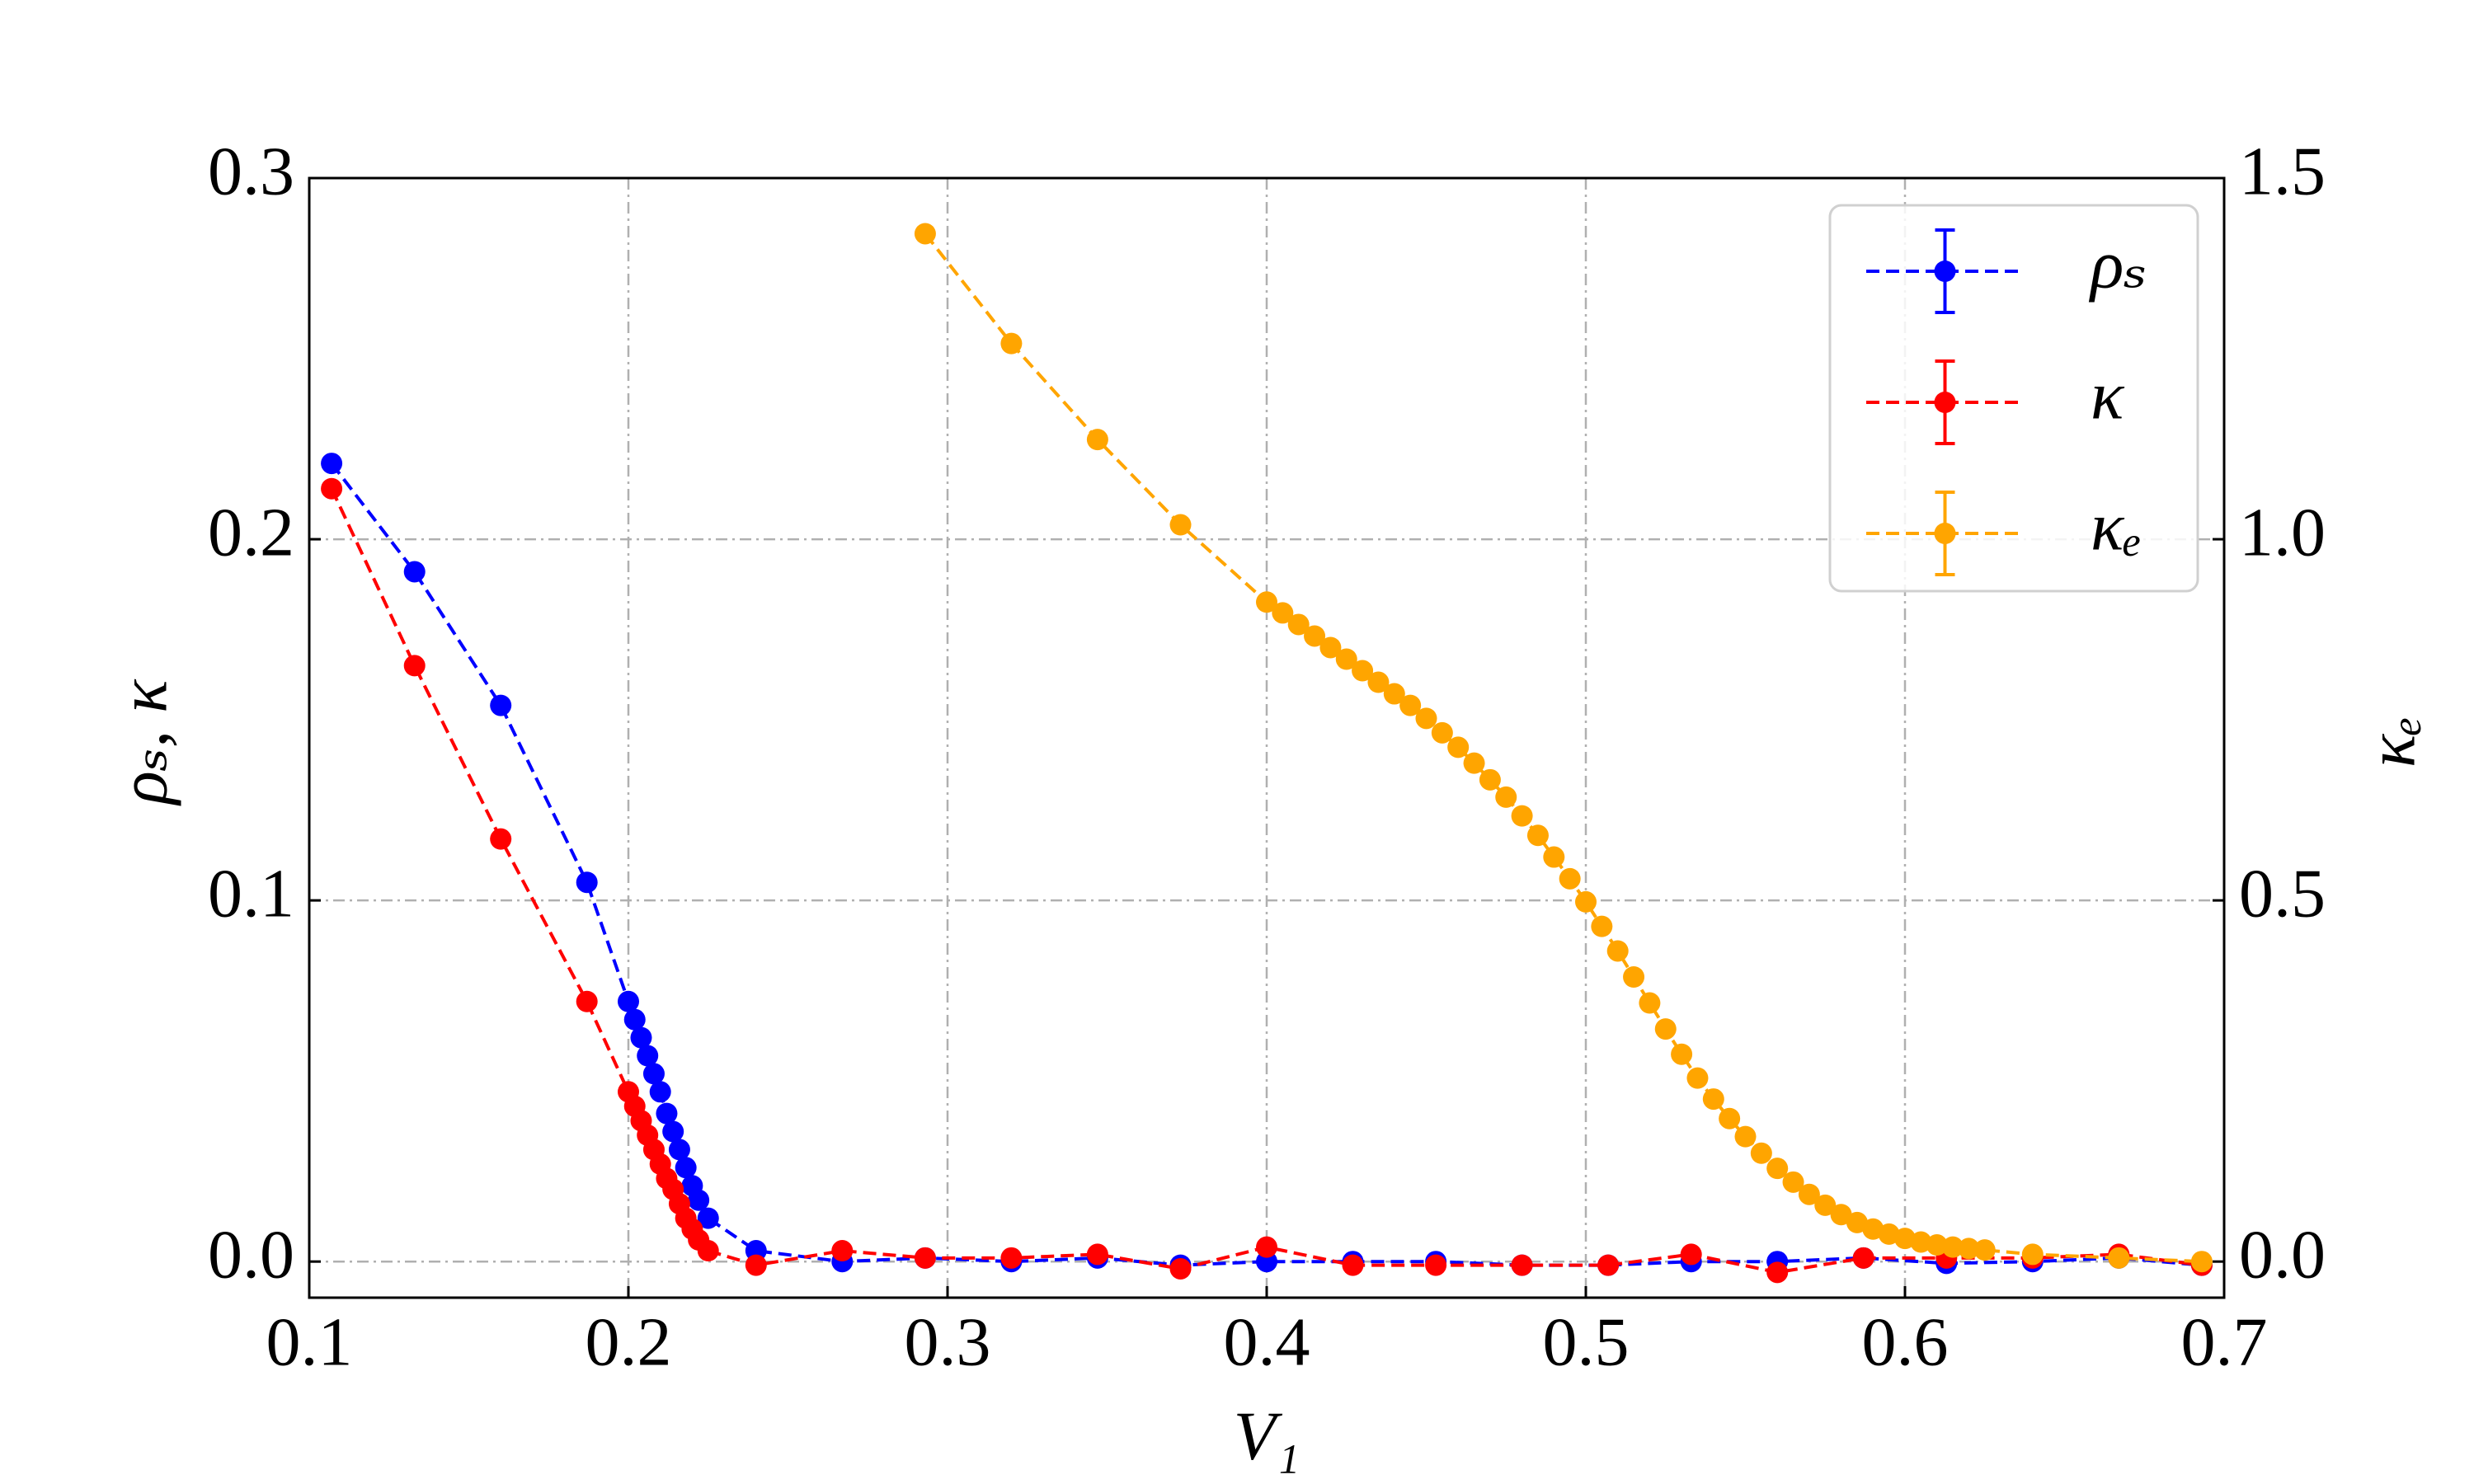 The width and height of the screenshot is (2474, 1484). What do you see at coordinates (2108, 395) in the screenshot?
I see `legend-label: κ` at bounding box center [2108, 395].